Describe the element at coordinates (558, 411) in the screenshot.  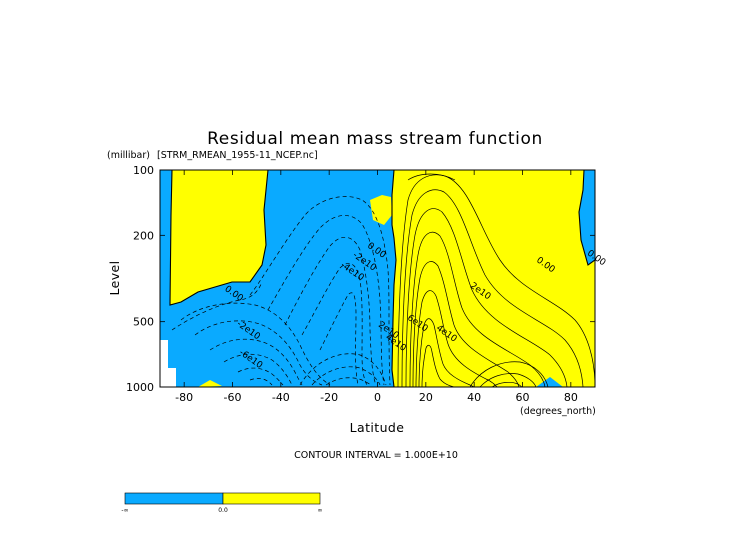
I see `x-unit-label: (degrees_north)` at that location.